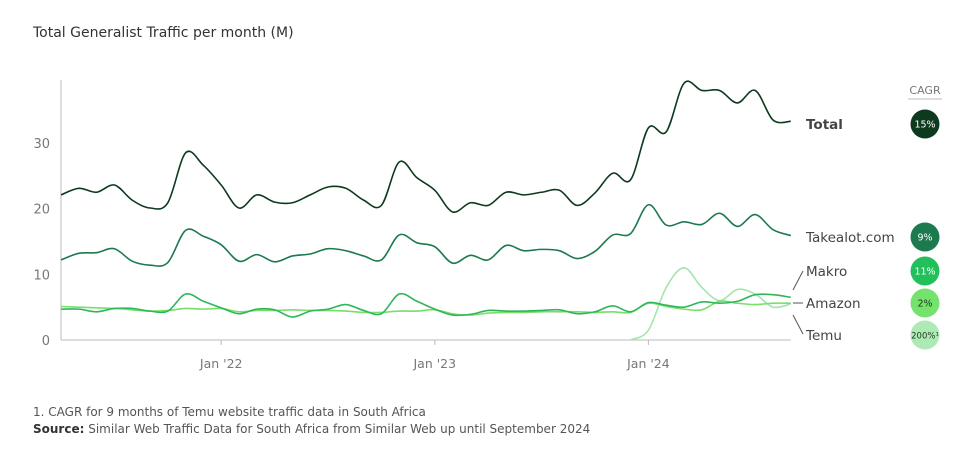 Image resolution: width=967 pixels, height=465 pixels. Describe the element at coordinates (59, 429) in the screenshot. I see `source-label: Source:` at that location.